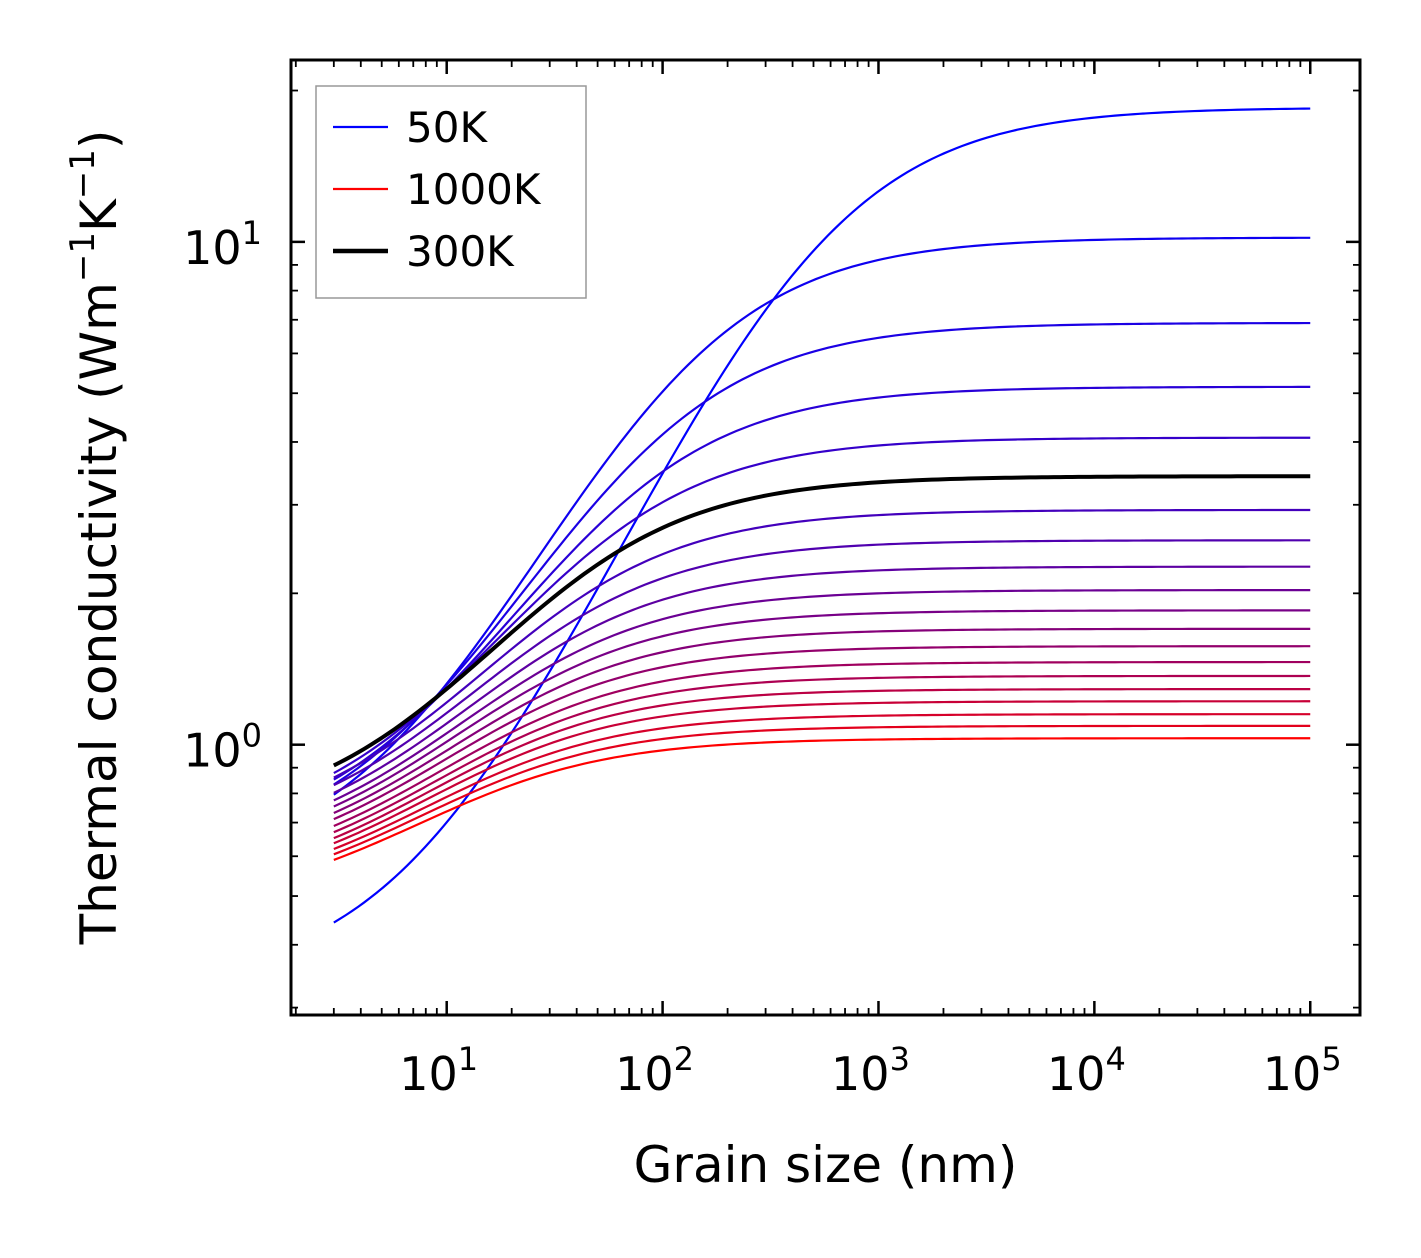  Describe the element at coordinates (826, 1165) in the screenshot. I see `x-axis-label: Grain size (nm)` at that location.